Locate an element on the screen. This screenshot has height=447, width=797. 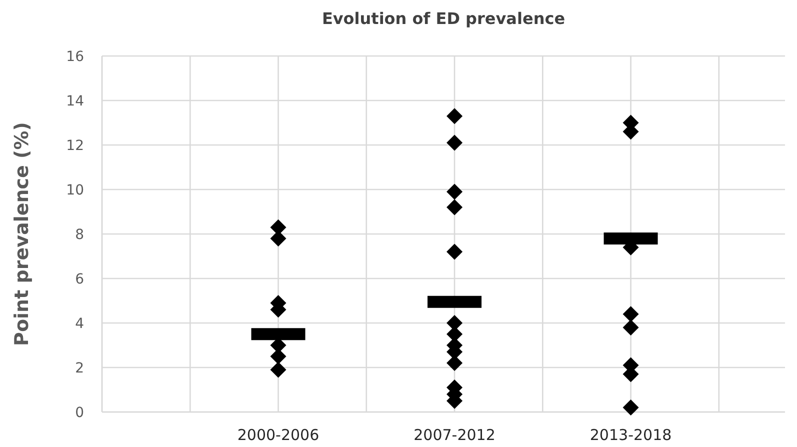
chart-title: Evolution of ED prevalence is located at coordinates (444, 18).